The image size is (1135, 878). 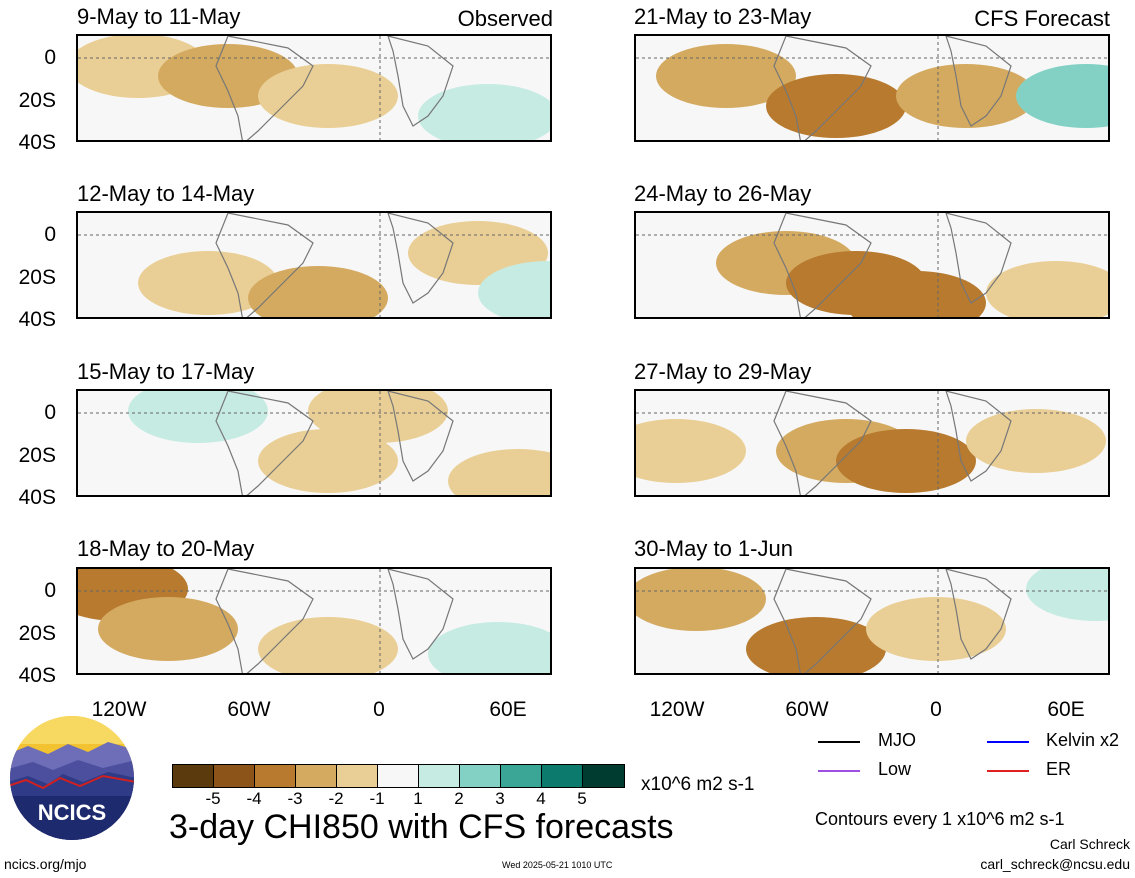 What do you see at coordinates (418, 798) in the screenshot?
I see `colorbar-tick-label: 1` at bounding box center [418, 798].